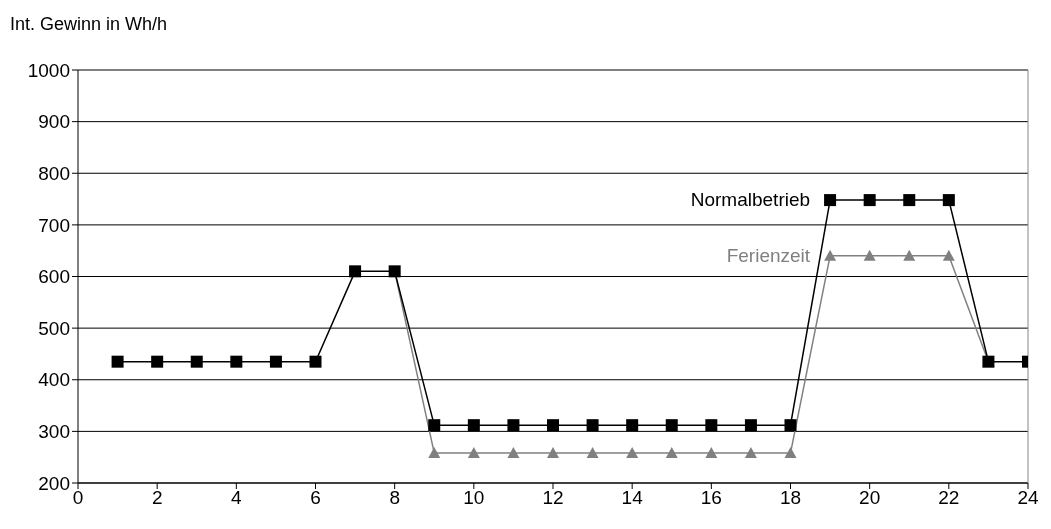 The height and width of the screenshot is (529, 1051). Describe the element at coordinates (394, 498) in the screenshot. I see `x-tick-label: 8` at that location.